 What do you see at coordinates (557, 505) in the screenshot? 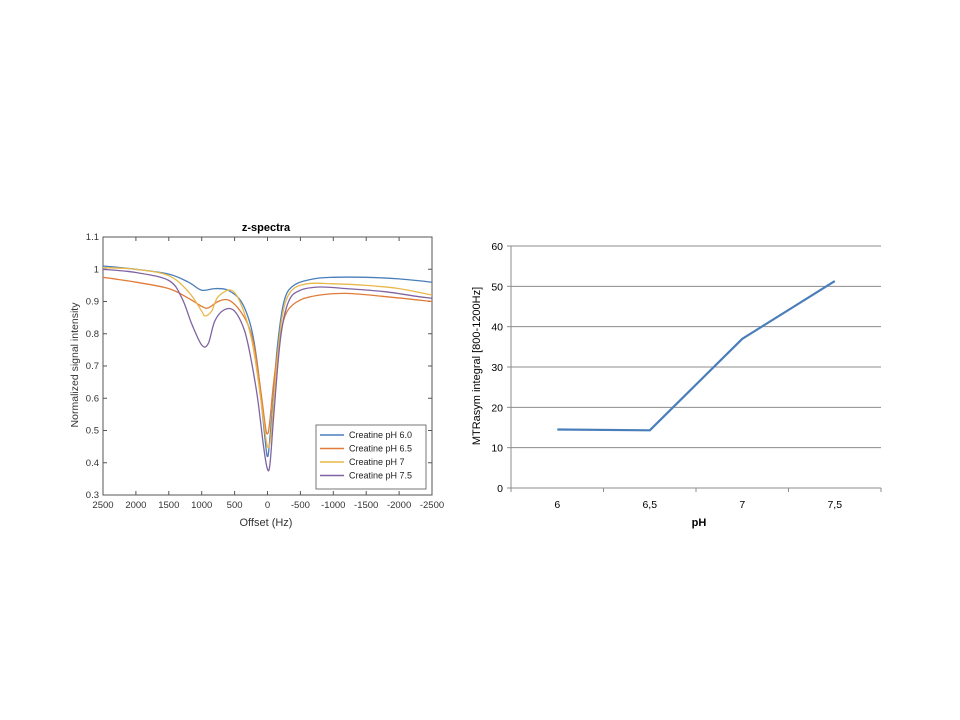
I see `x-tick-label: 6` at bounding box center [557, 505].